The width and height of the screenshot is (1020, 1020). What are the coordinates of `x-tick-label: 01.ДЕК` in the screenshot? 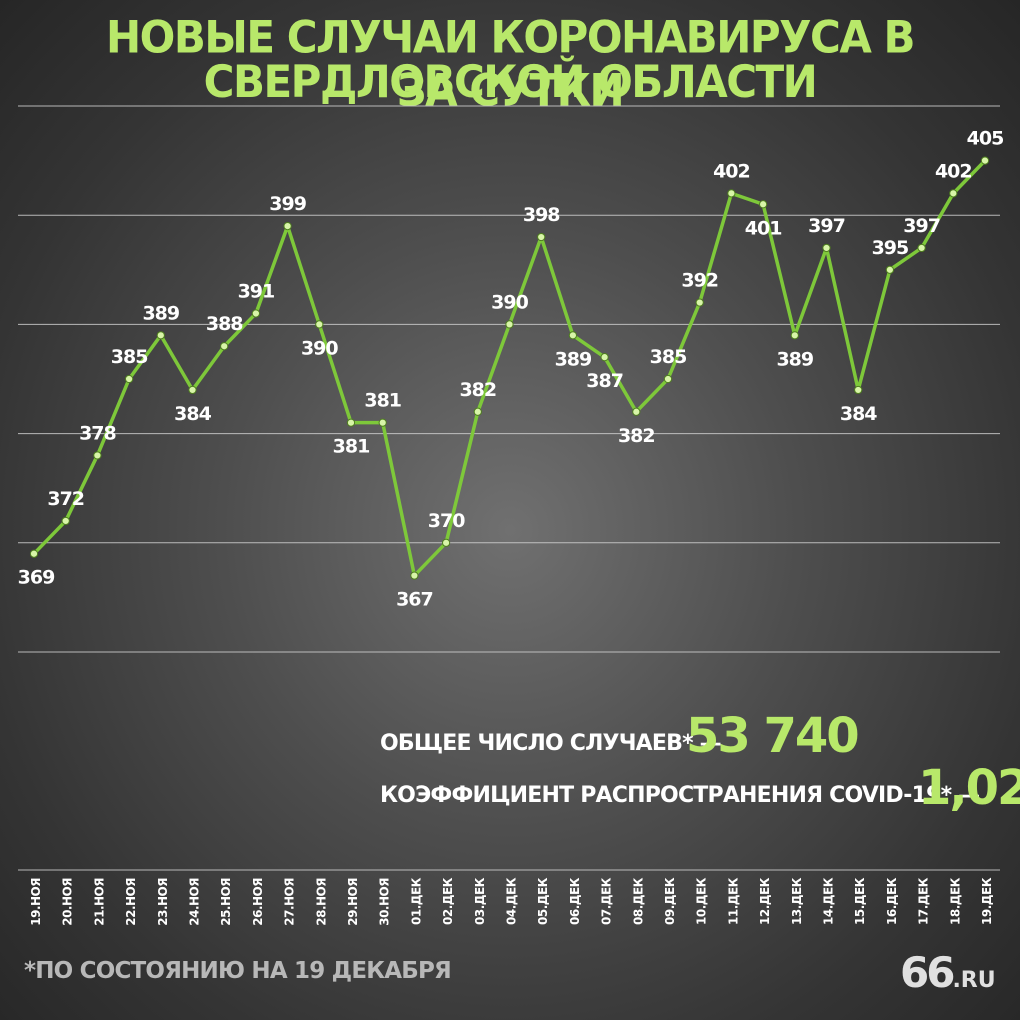 It's located at (416, 901).